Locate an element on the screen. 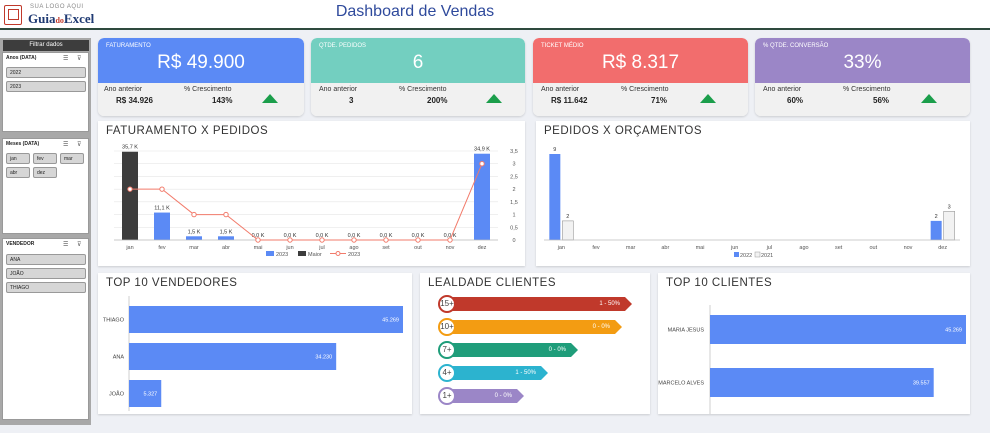 This screenshot has height=433, width=990. slicer-item-abr: abr is located at coordinates (18, 172).